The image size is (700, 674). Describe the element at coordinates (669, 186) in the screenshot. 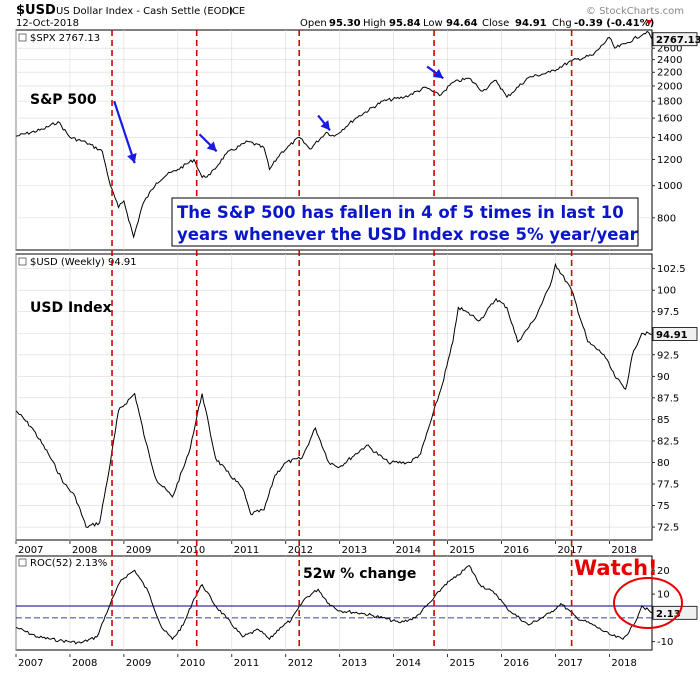

I see `y-tick-label: 1000` at that location.